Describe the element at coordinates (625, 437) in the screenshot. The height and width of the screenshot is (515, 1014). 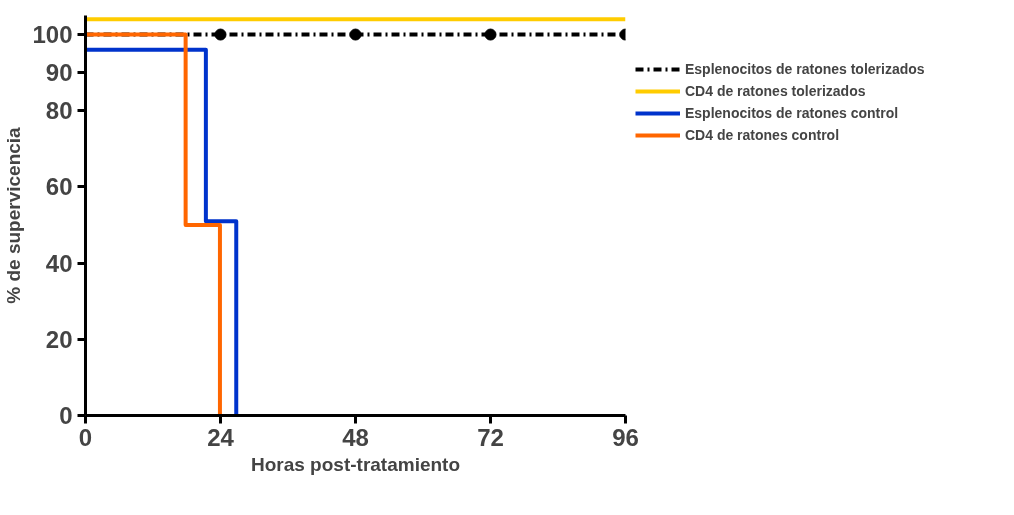
I see `x-tick-label: 96` at that location.